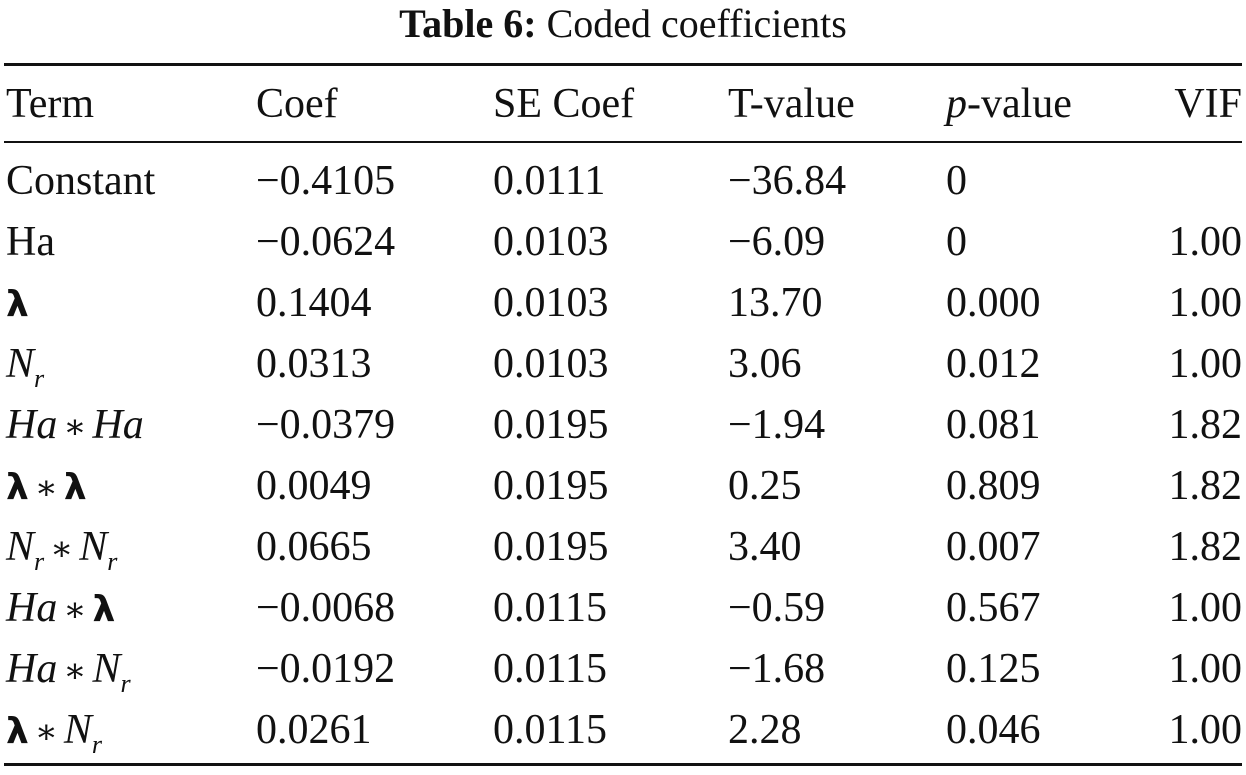 The width and height of the screenshot is (1246, 775). I want to click on header-se-coef: SE Coef, so click(564, 104).